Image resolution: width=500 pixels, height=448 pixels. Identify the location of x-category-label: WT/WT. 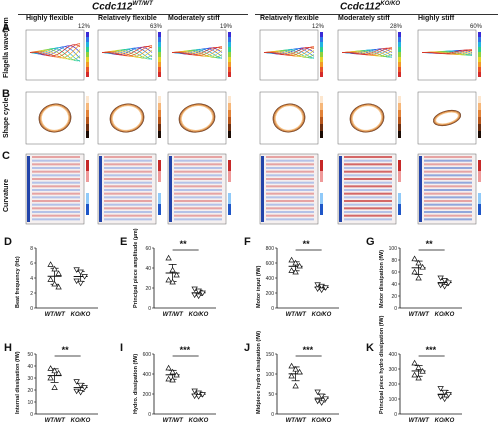
(418, 315).